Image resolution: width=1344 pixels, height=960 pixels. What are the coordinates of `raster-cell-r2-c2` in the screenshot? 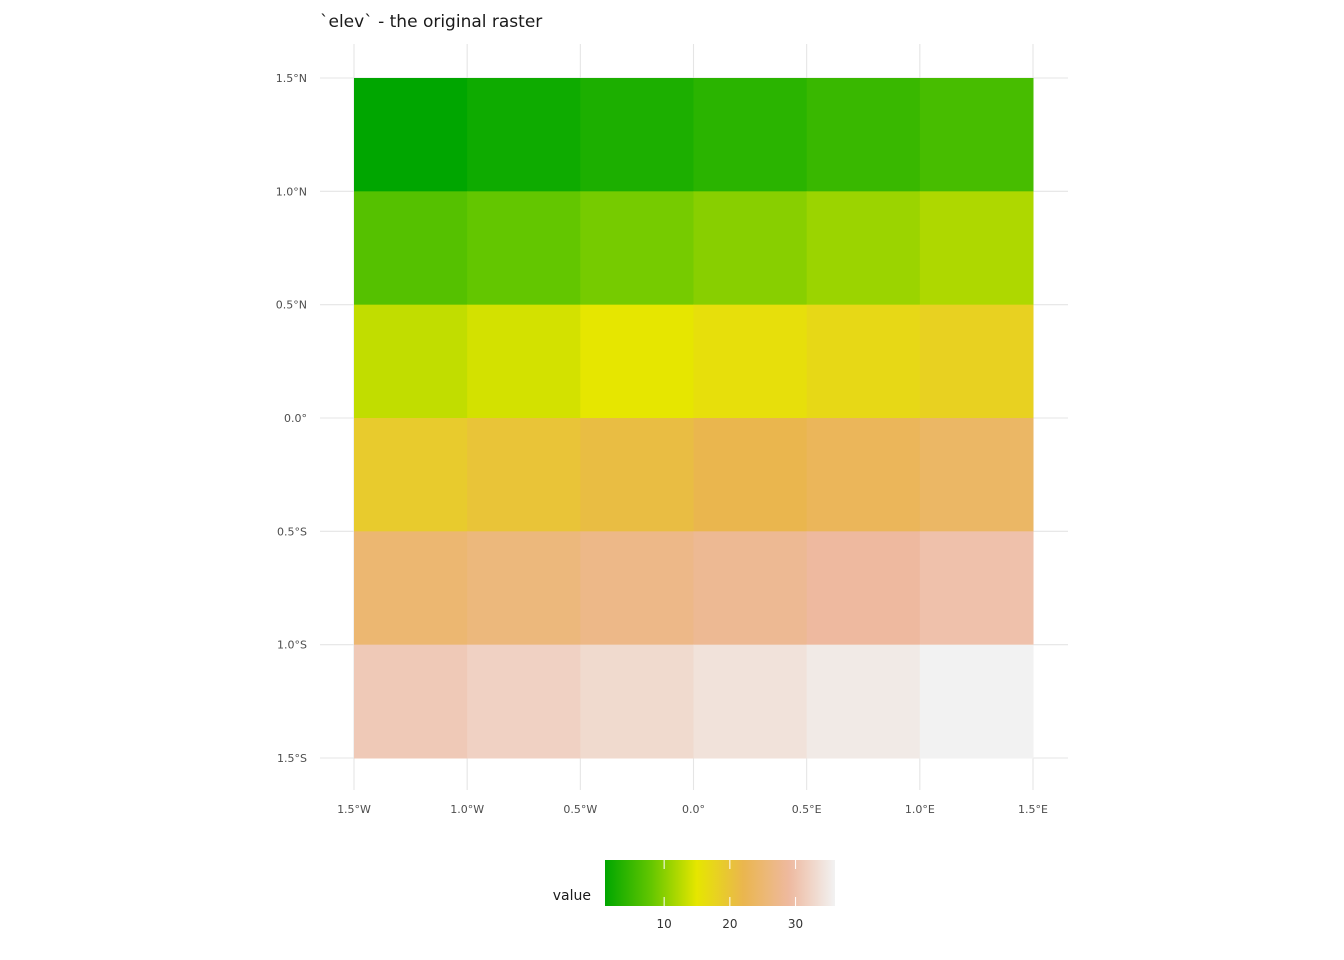 It's located at (637, 361).